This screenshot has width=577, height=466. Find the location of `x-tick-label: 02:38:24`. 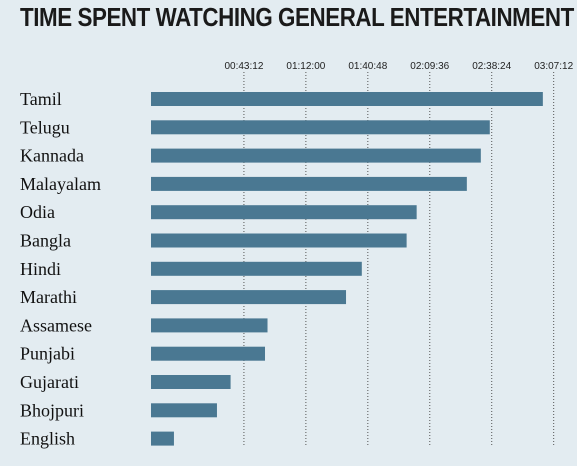

x-tick-label: 02:38:24 is located at coordinates (491, 66).